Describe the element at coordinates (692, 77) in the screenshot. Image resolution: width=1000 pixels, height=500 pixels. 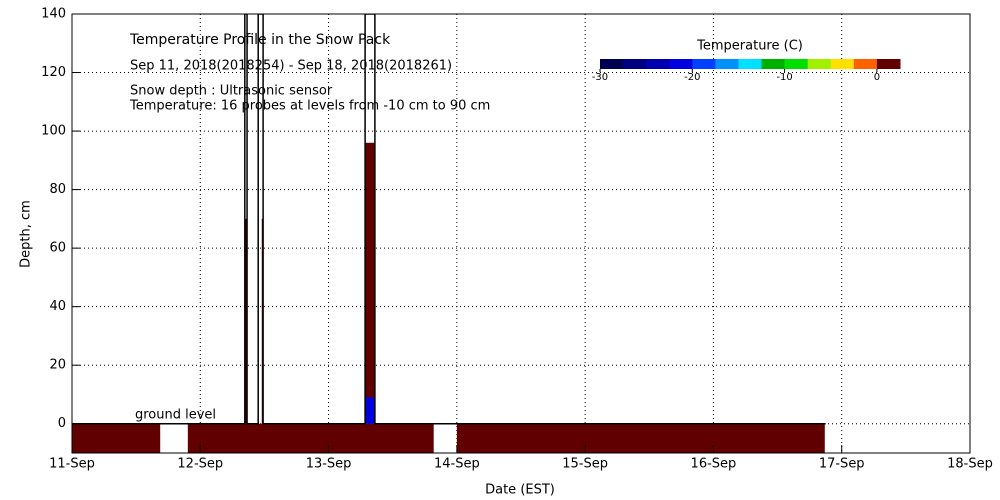
I see `colorbar-tick-label: -20` at that location.